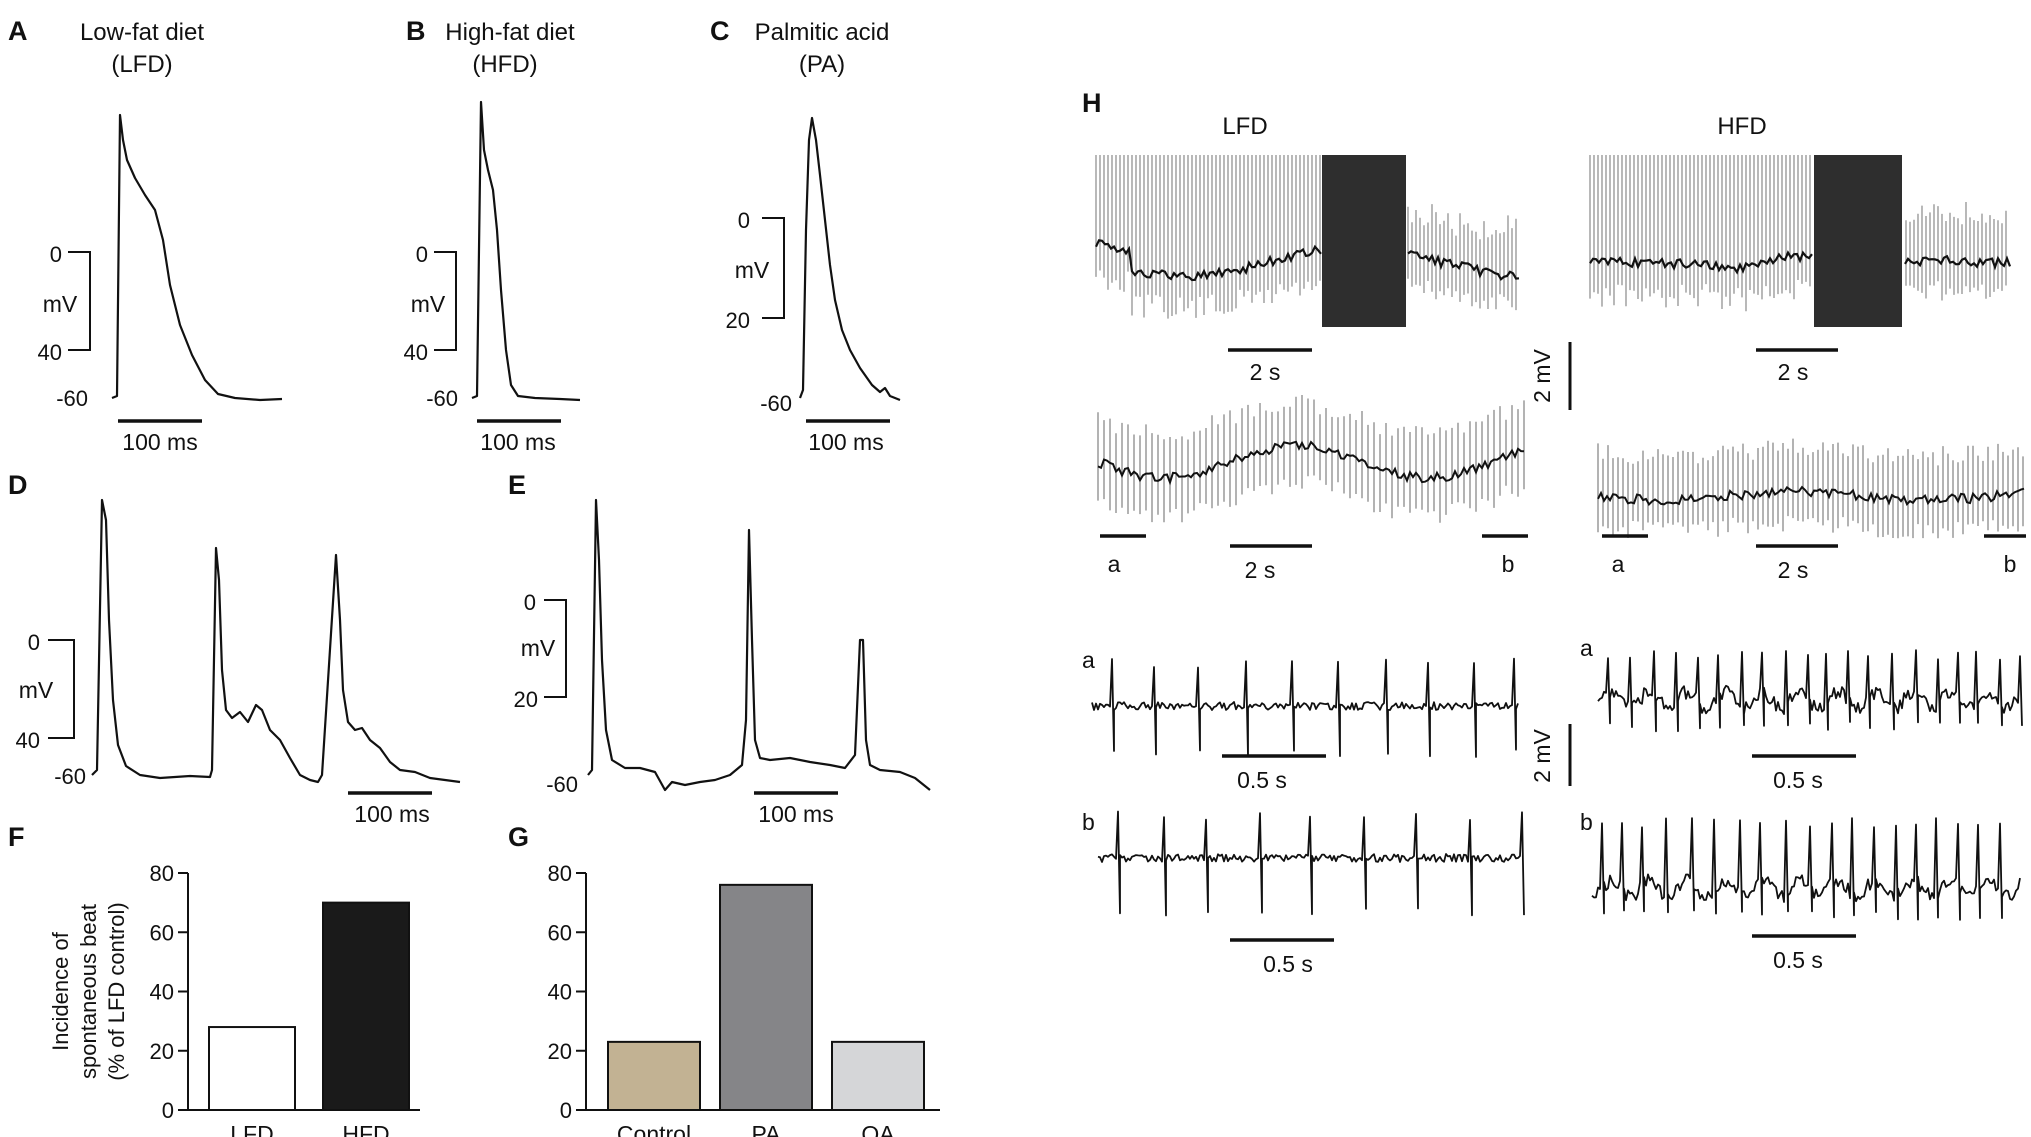 Image resolution: width=2031 pixels, height=1137 pixels. What do you see at coordinates (391, 814) in the screenshot?
I see `panel-d-time-label: 100 ms` at bounding box center [391, 814].